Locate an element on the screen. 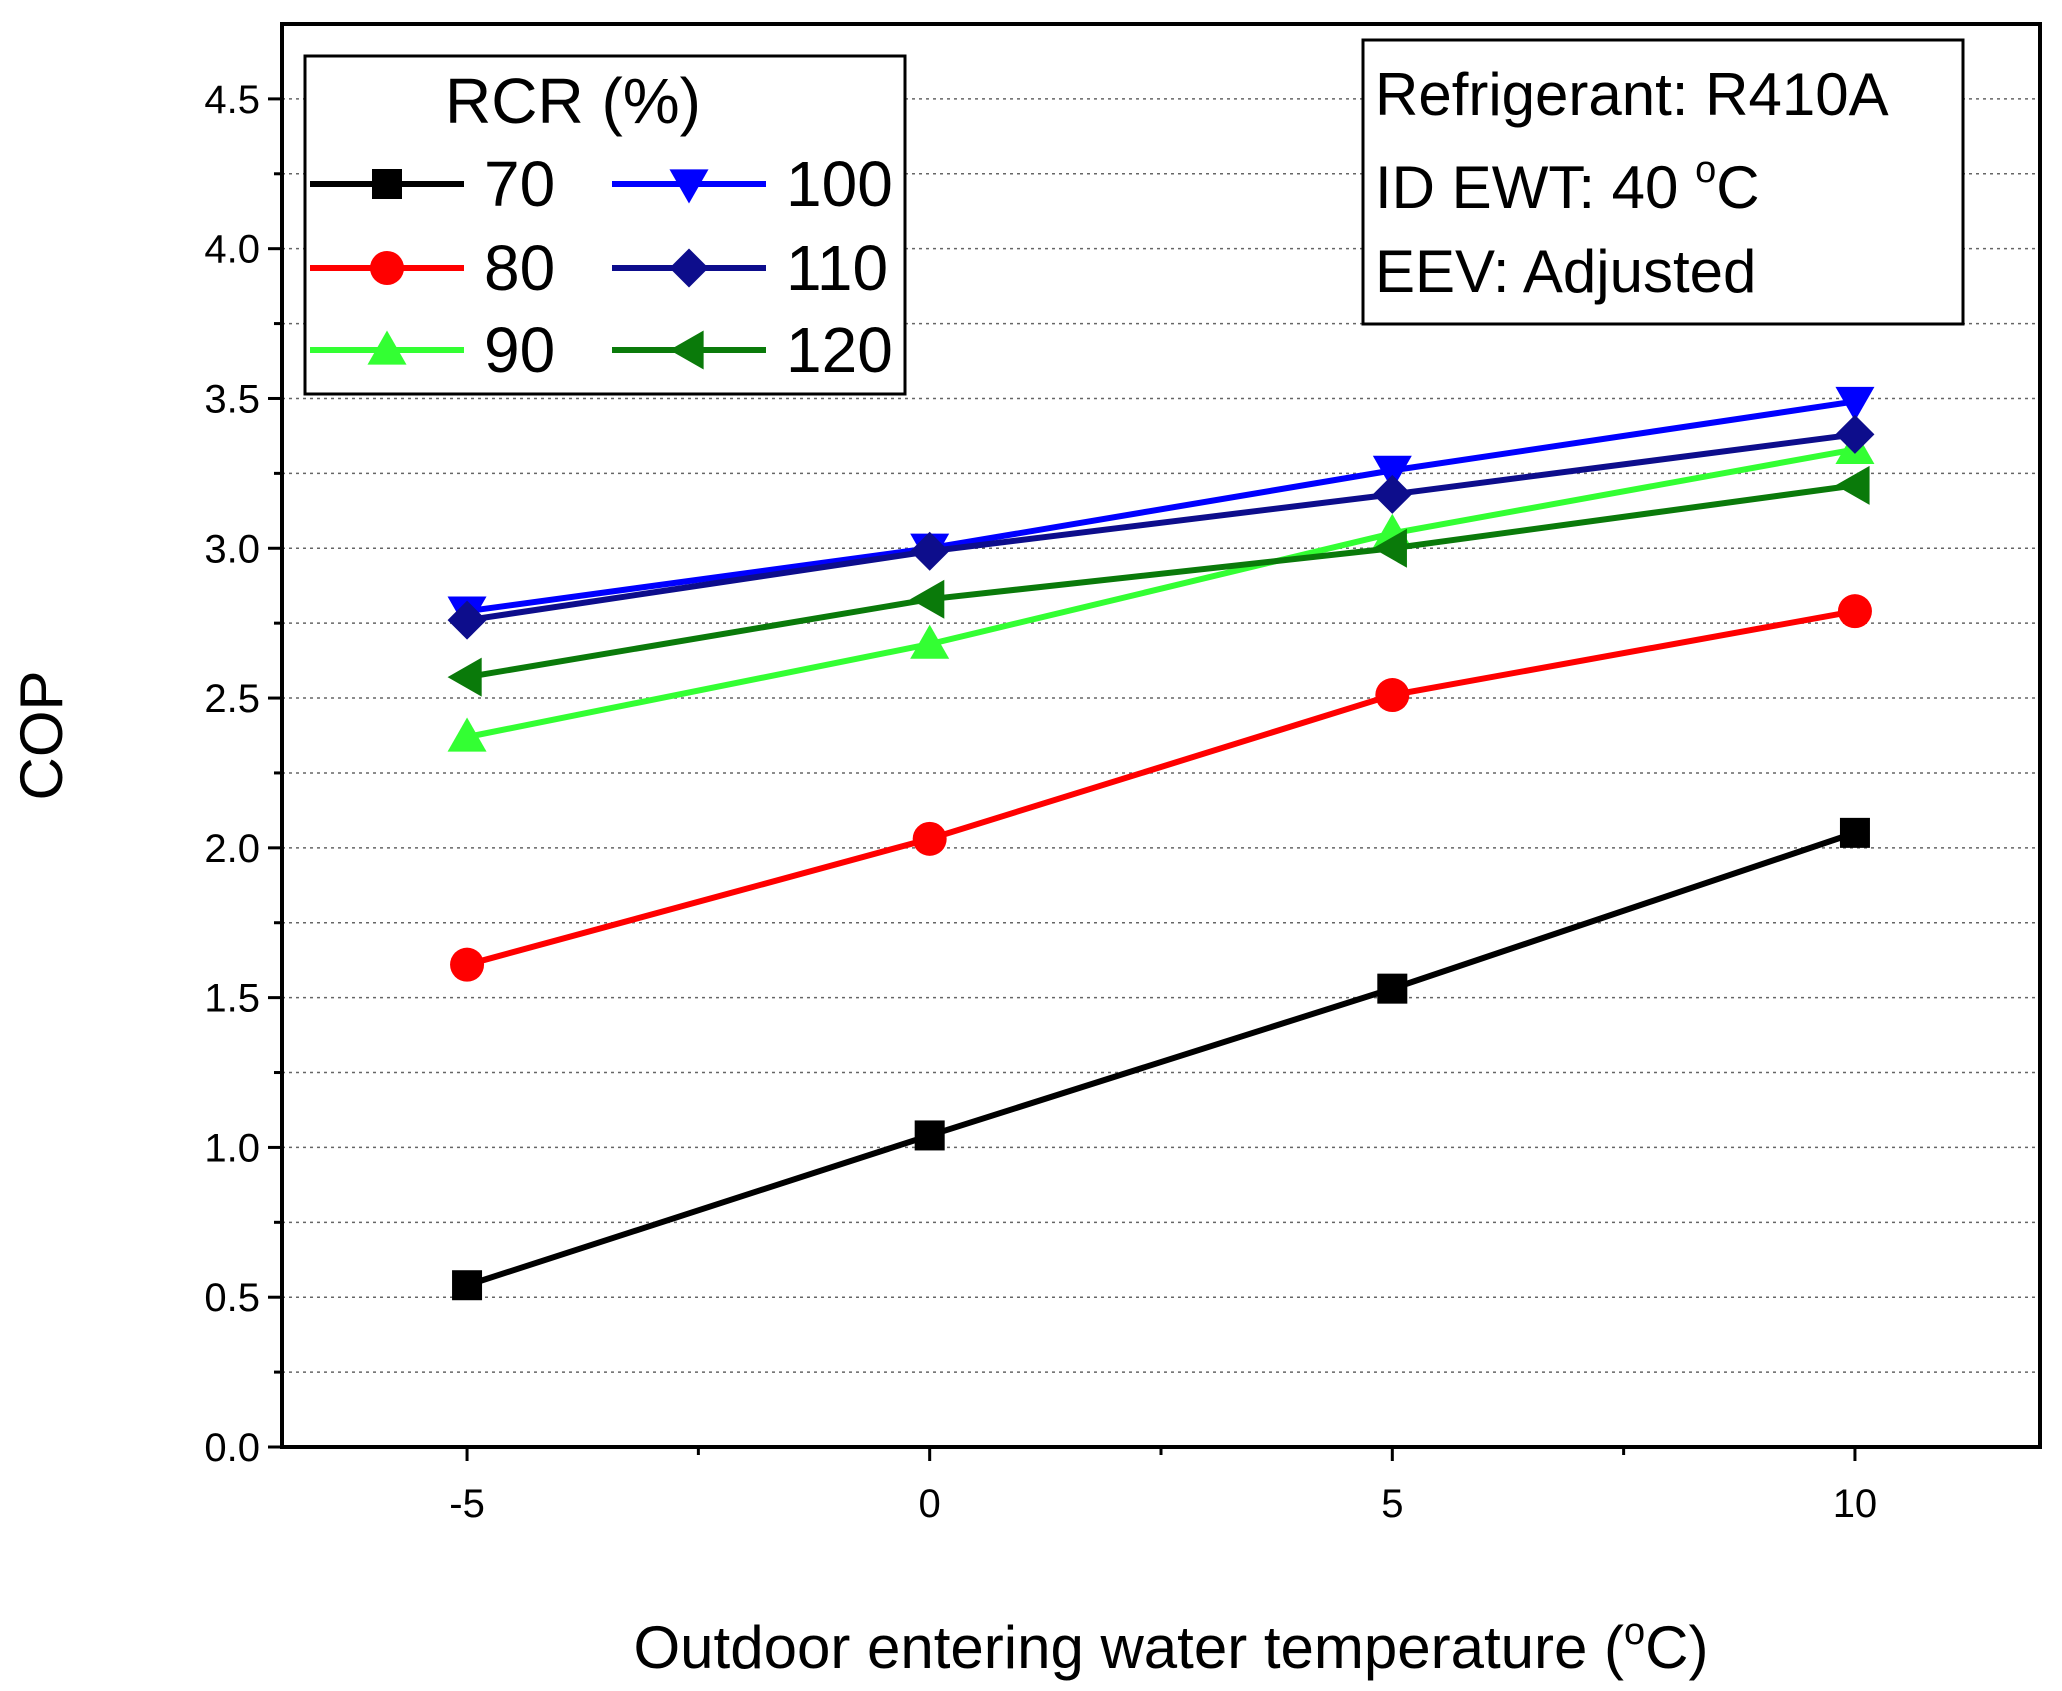  y-tick-label: 3.5 is located at coordinates (232, 399).